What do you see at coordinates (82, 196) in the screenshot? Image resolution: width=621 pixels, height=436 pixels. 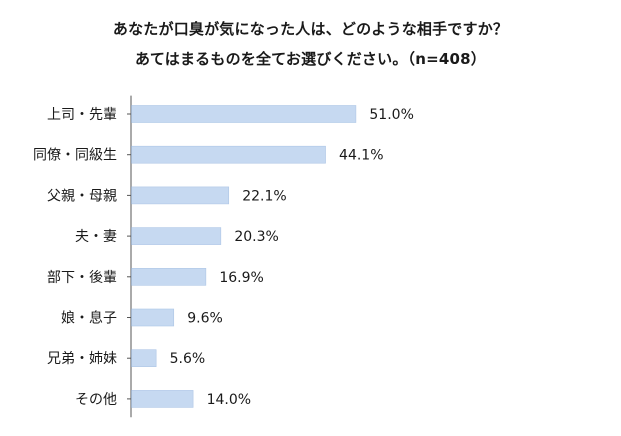 I see `category-label: 父親・母親` at bounding box center [82, 196].